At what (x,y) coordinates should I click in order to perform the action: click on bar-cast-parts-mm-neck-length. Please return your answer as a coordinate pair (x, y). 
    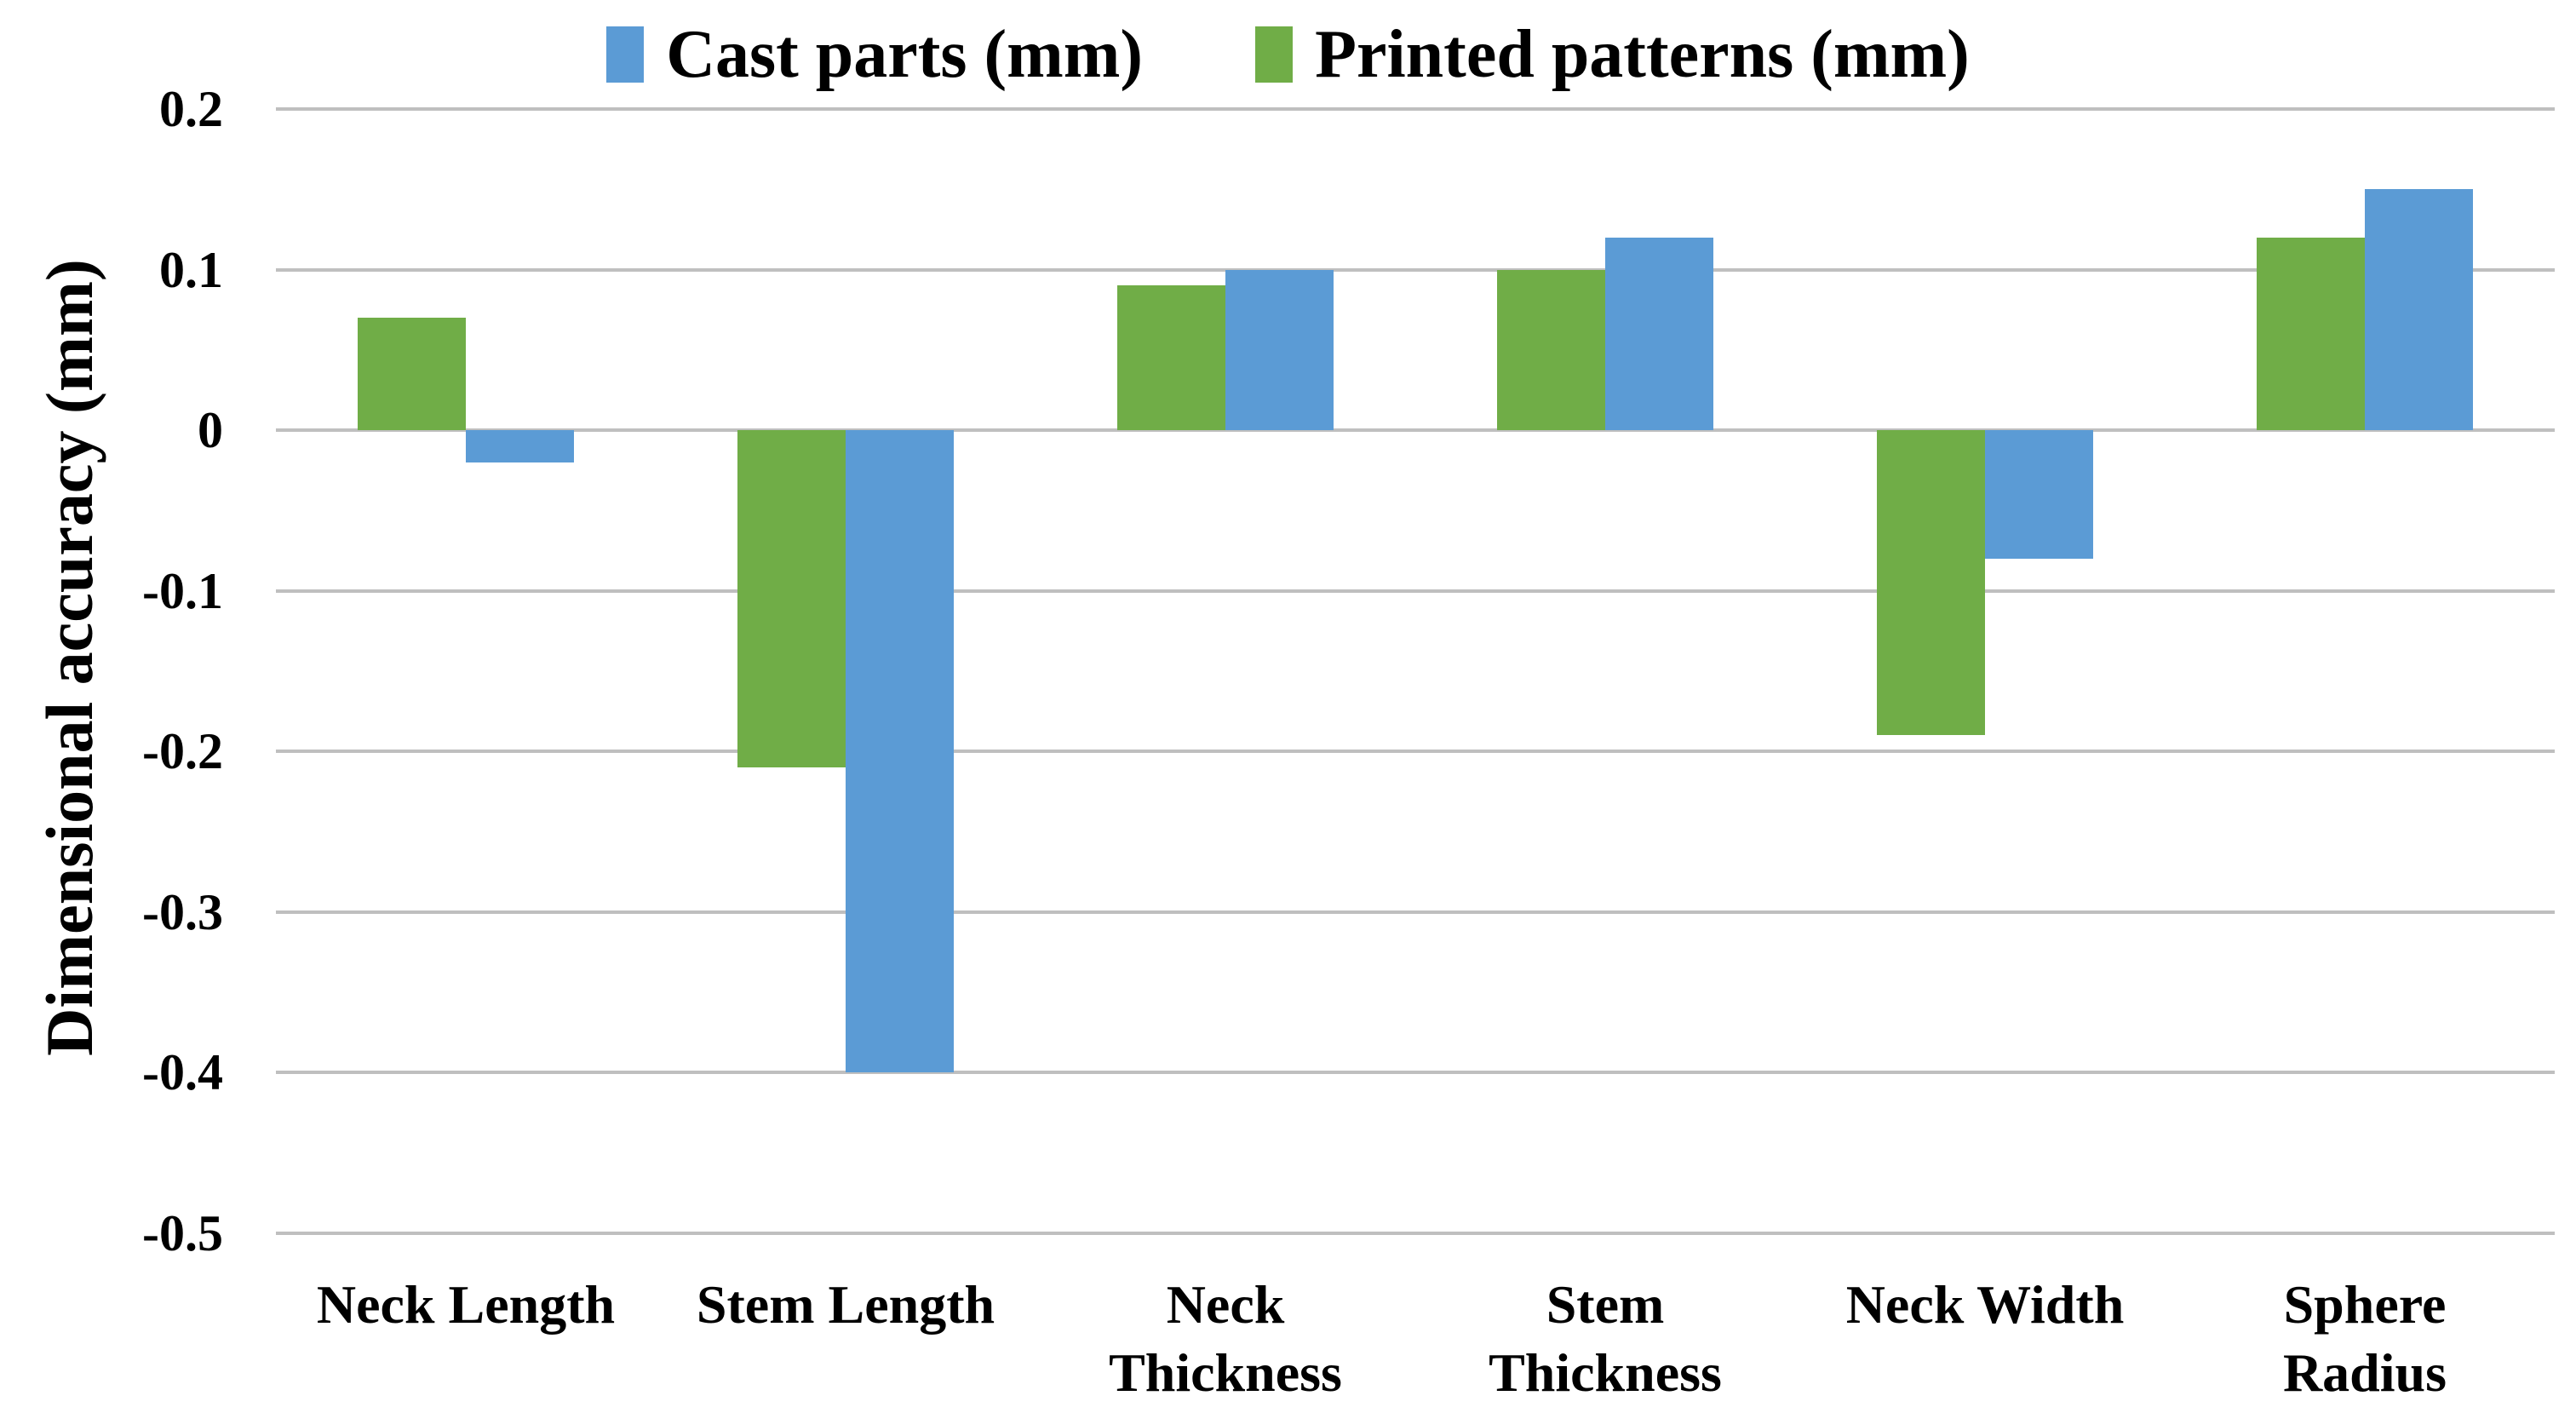
    Looking at the image, I should click on (520, 446).